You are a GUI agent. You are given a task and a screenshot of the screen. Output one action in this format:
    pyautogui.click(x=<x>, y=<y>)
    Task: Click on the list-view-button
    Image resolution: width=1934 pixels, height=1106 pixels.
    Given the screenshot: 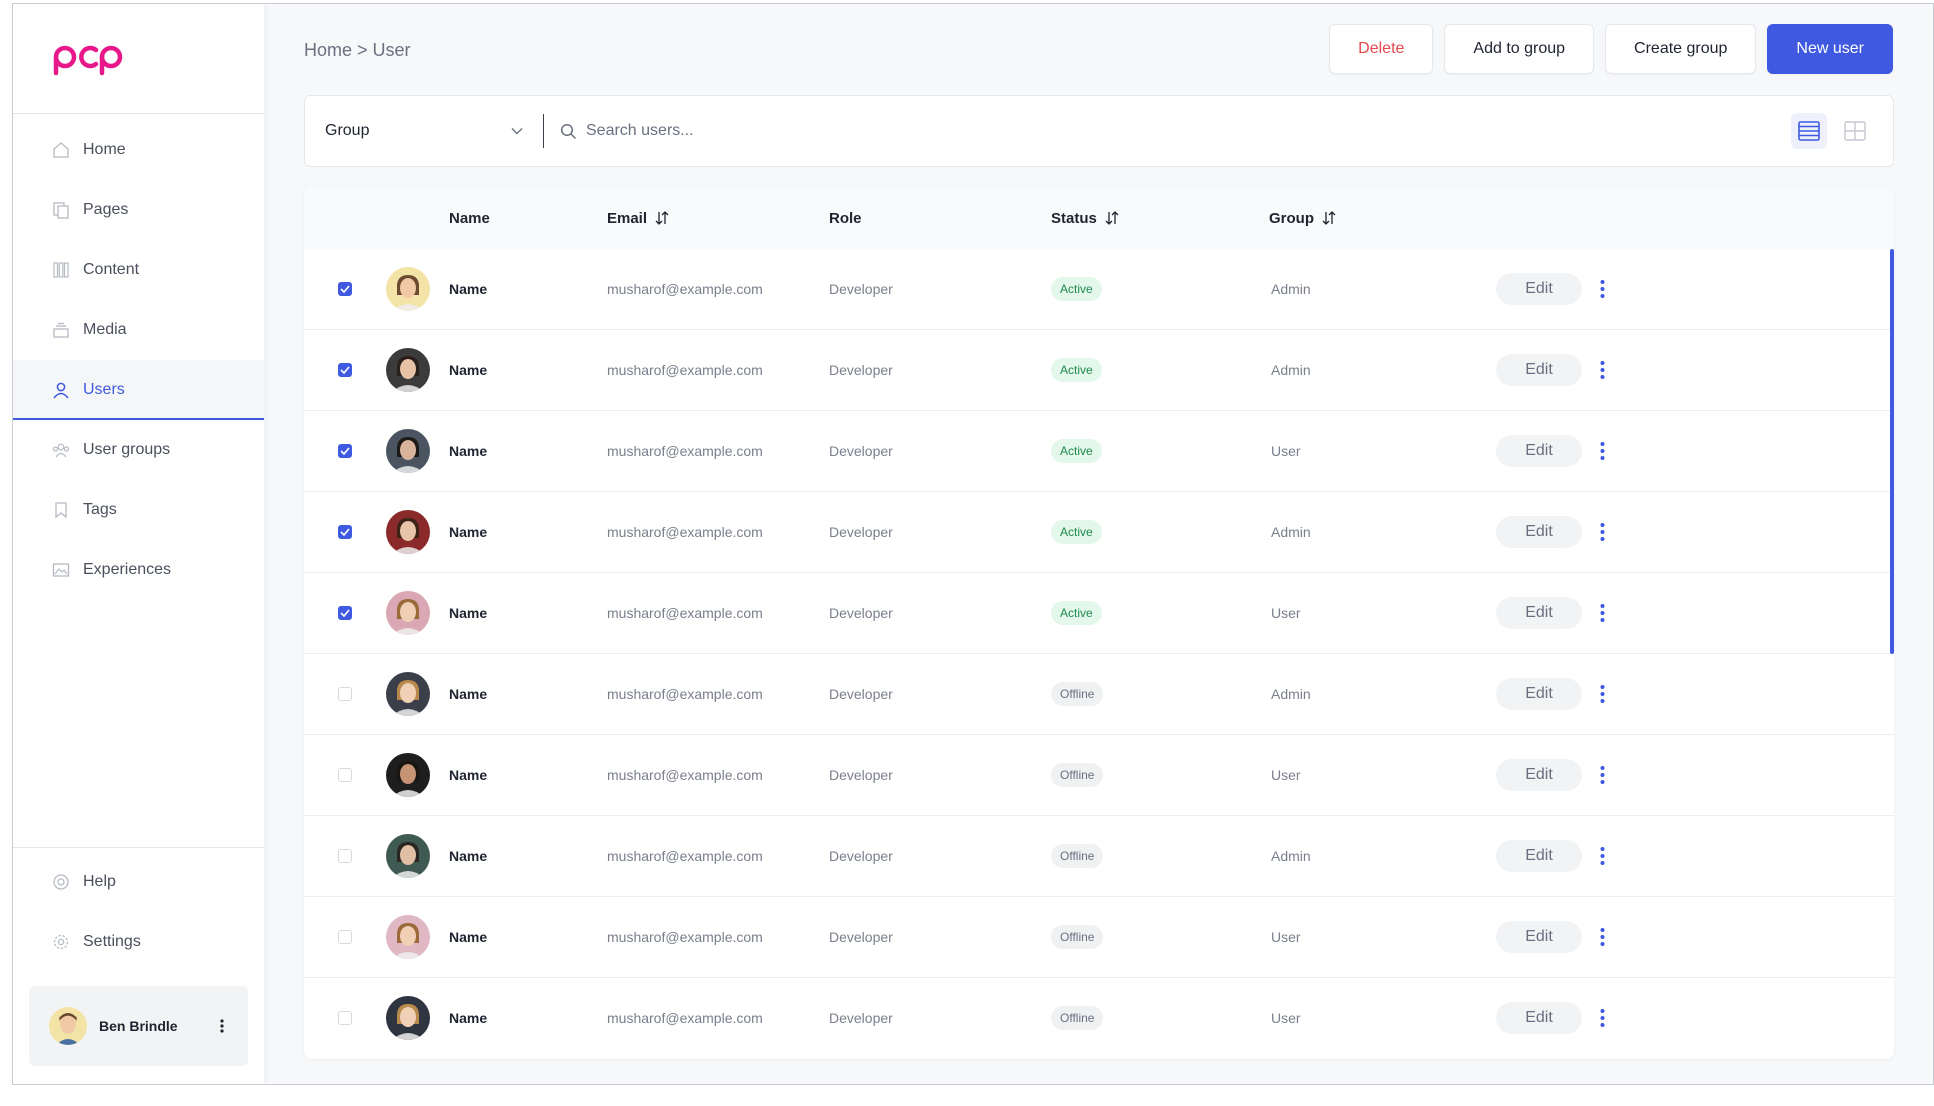 What is the action you would take?
    pyautogui.click(x=1809, y=131)
    